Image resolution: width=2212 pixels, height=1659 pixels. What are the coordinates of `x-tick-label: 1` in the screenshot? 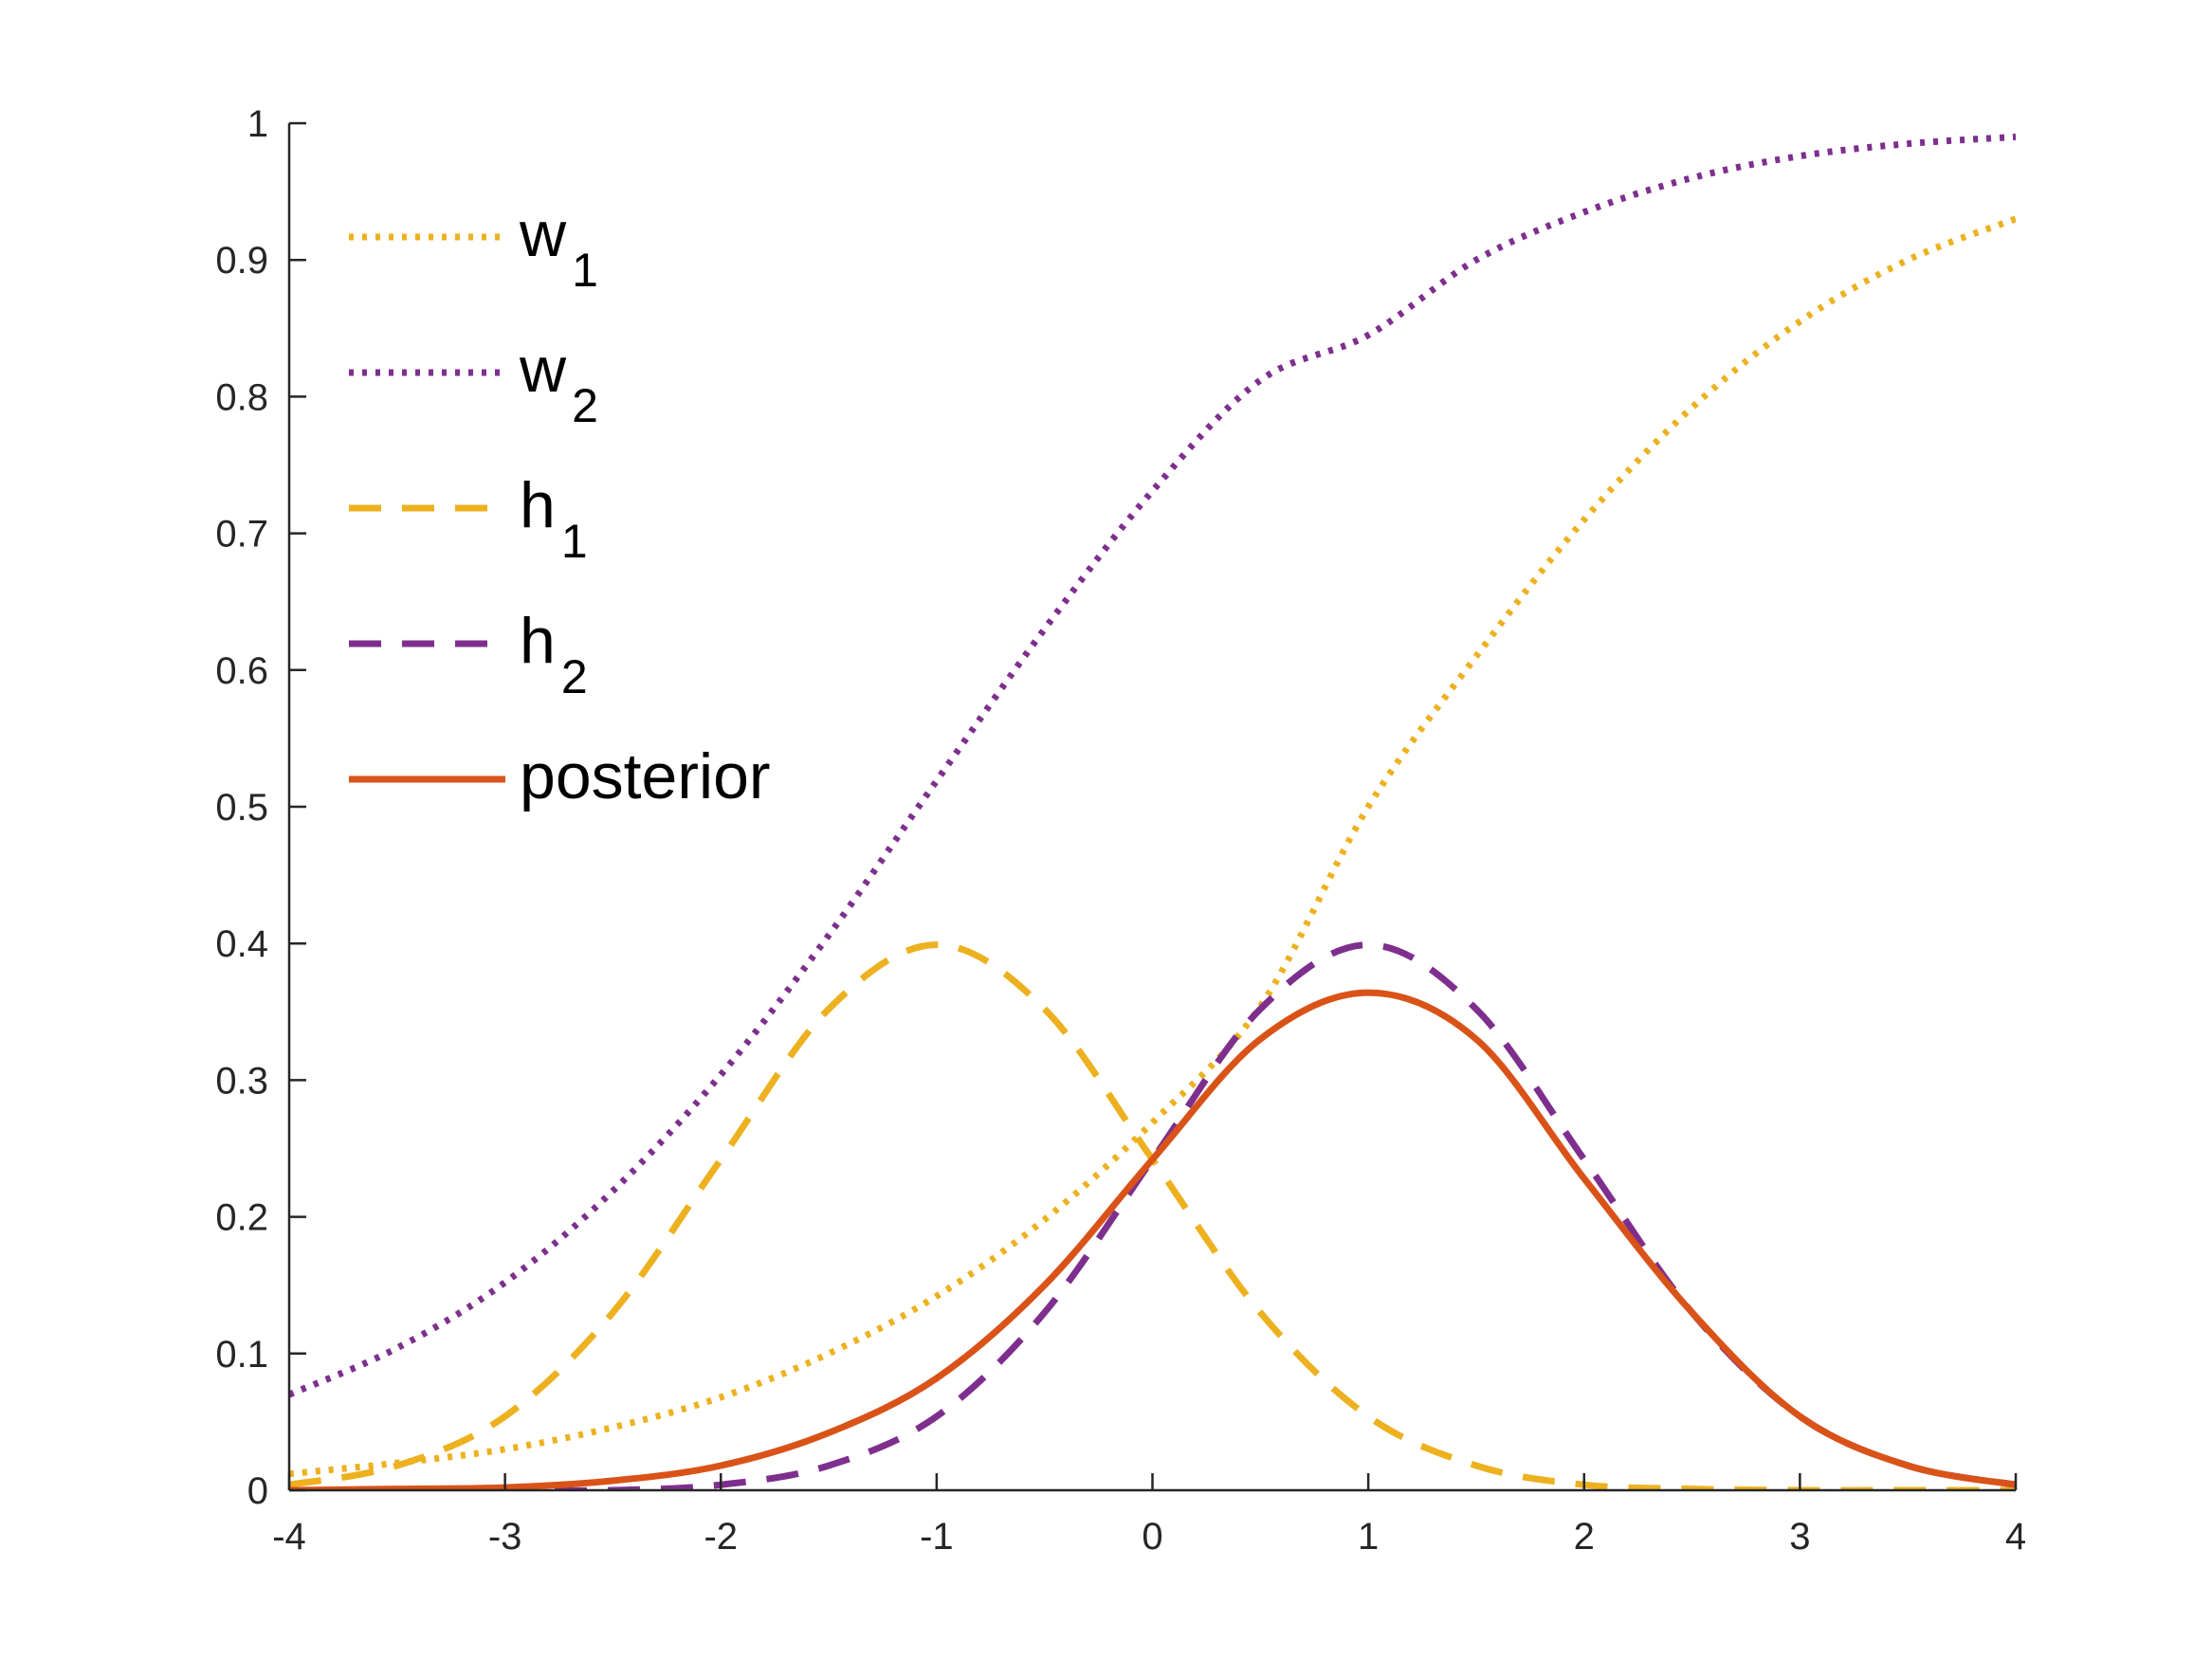 It's located at (1368, 1537).